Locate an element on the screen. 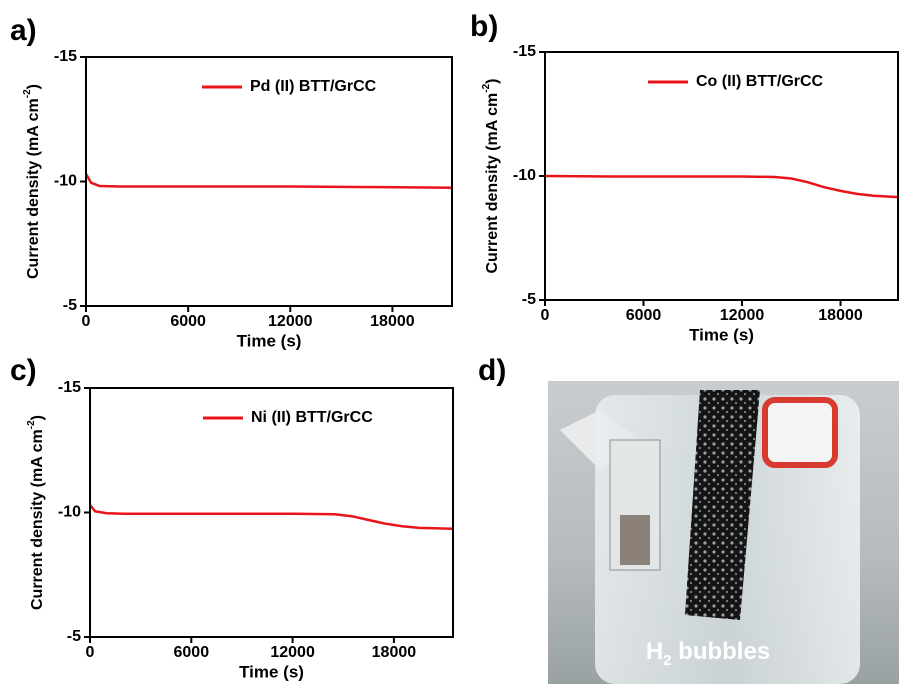  panel-label: c) is located at coordinates (23, 370).